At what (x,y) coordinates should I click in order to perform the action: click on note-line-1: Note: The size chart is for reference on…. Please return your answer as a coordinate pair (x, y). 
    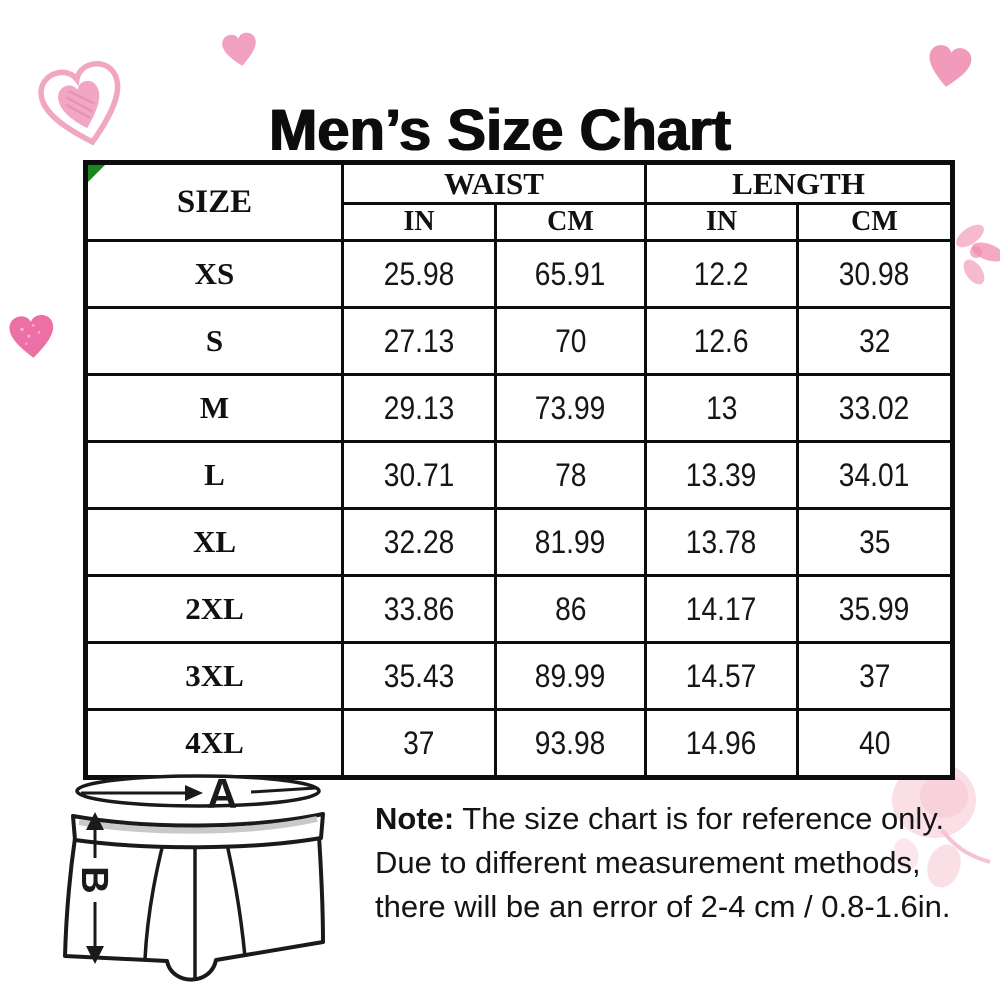
    Looking at the image, I should click on (660, 818).